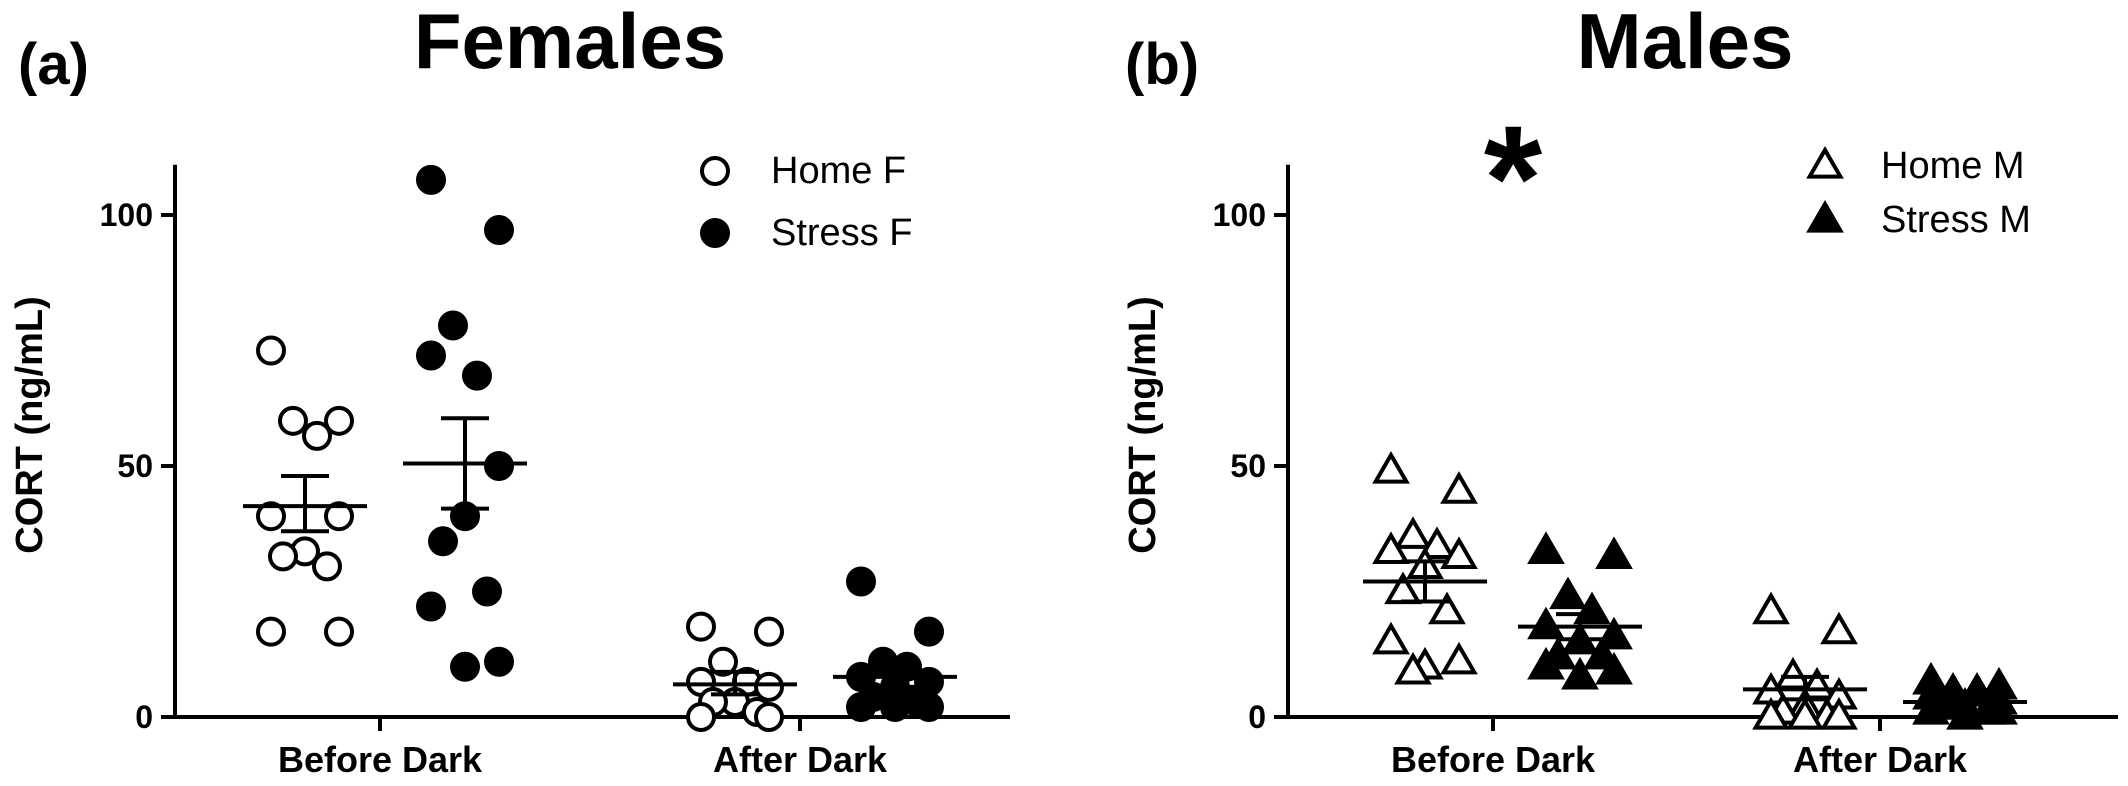 Image resolution: width=2128 pixels, height=786 pixels. Describe the element at coordinates (838, 171) in the screenshot. I see `legend-label: Home F` at that location.